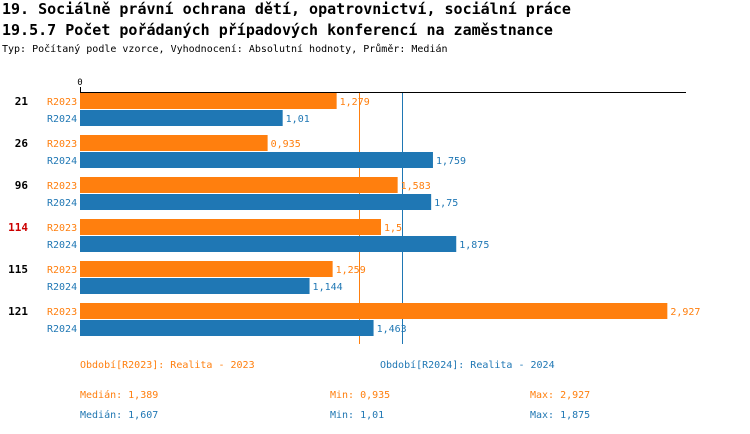  What do you see at coordinates (18, 311) in the screenshot?
I see `category-label: 121` at bounding box center [18, 311].